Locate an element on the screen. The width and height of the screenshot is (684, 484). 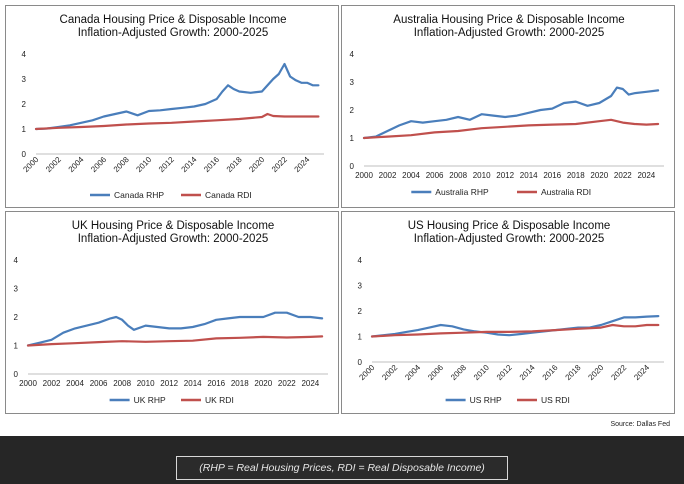
uk-x-tick-label: 2004 is located at coordinates (75, 383).